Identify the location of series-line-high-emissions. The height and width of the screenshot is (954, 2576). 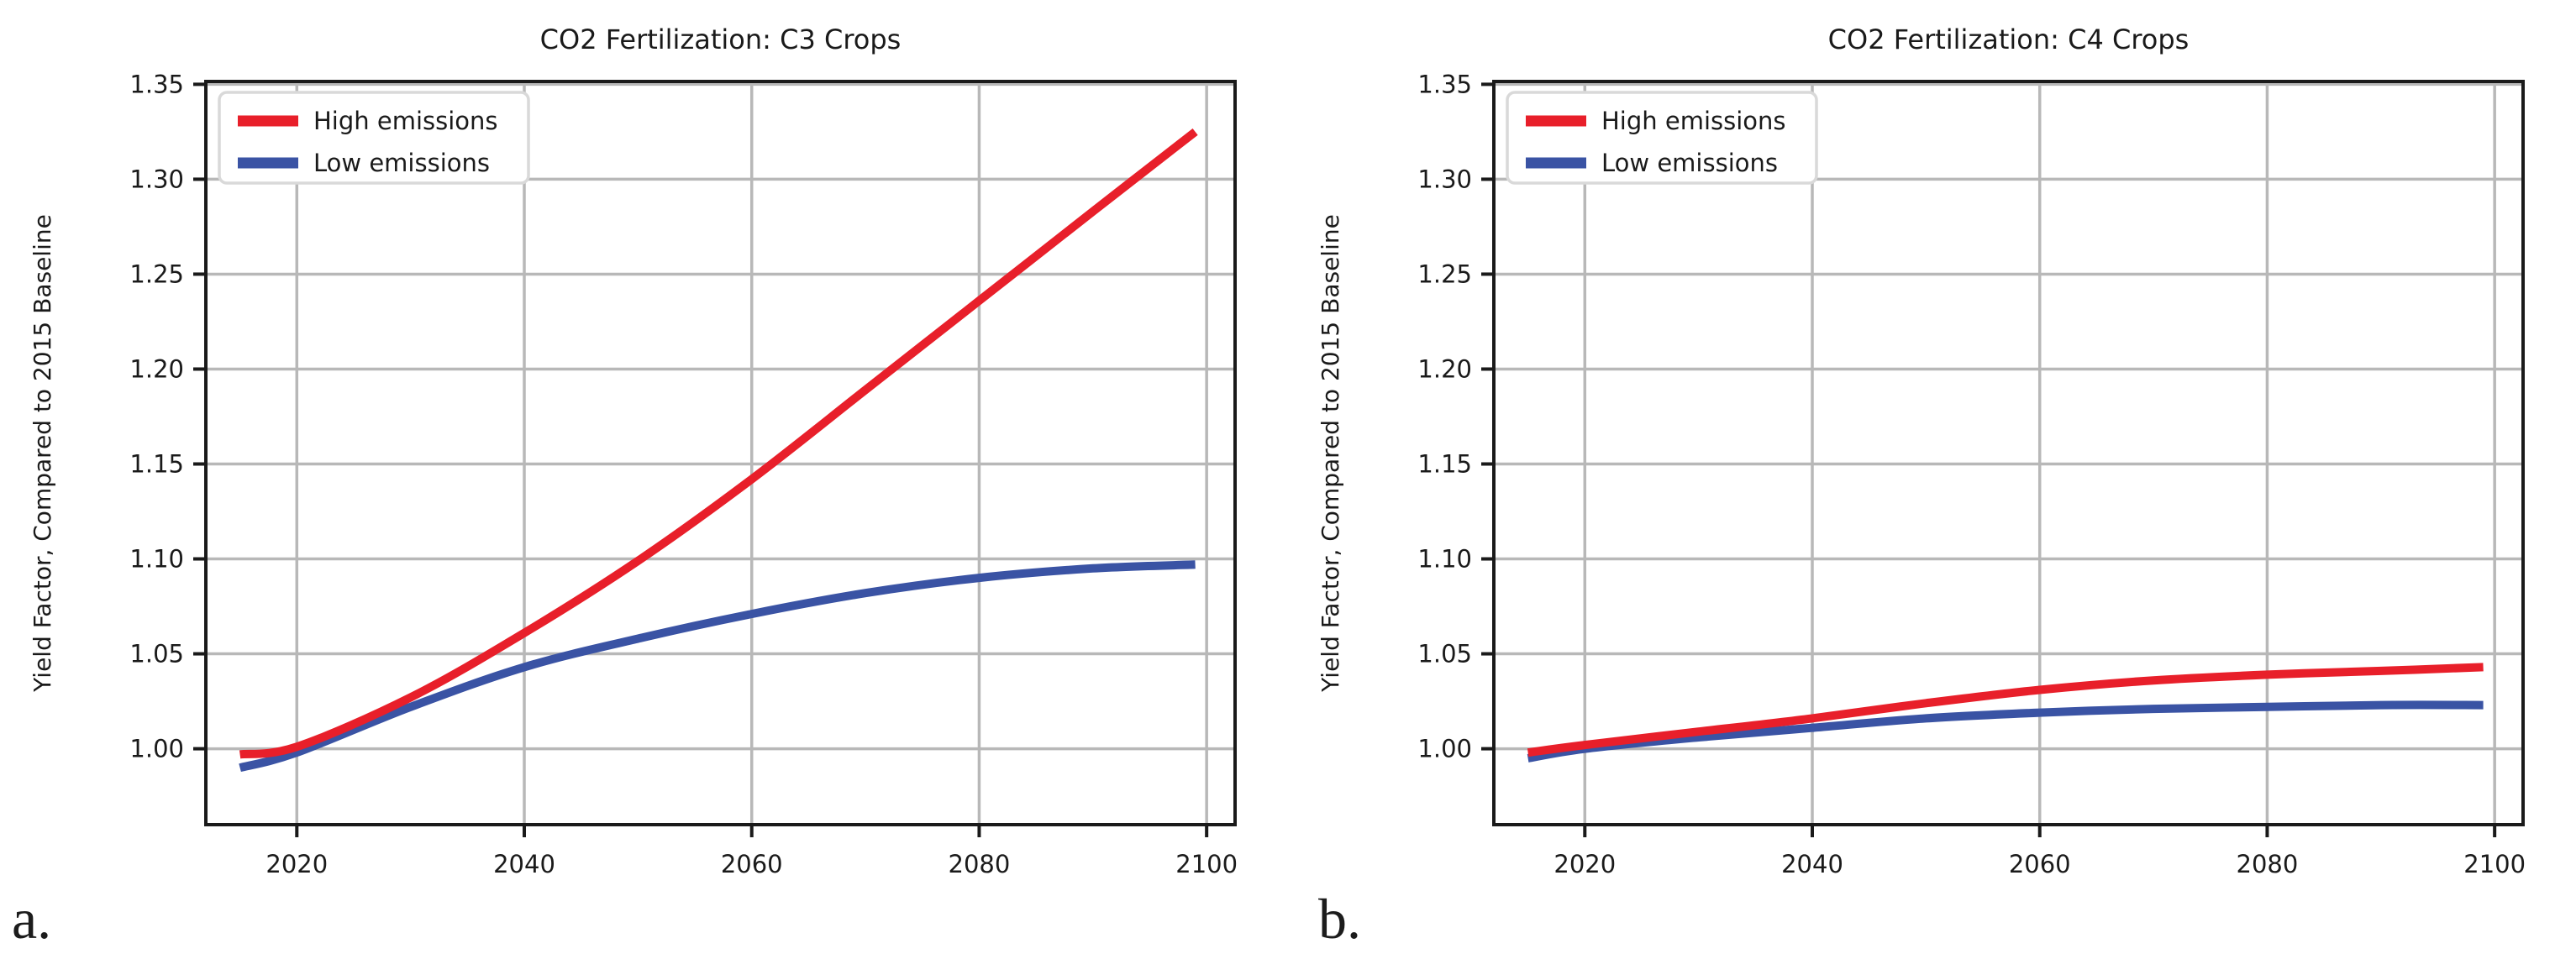
(2005, 710).